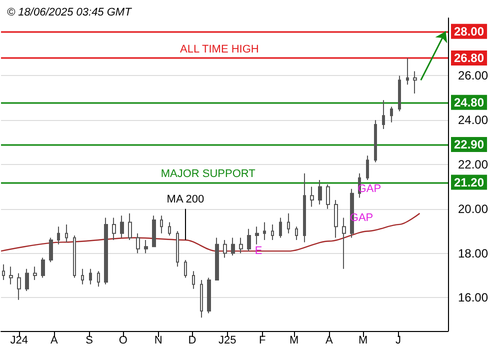  What do you see at coordinates (210, 232) in the screenshot?
I see `line-series` at bounding box center [210, 232].